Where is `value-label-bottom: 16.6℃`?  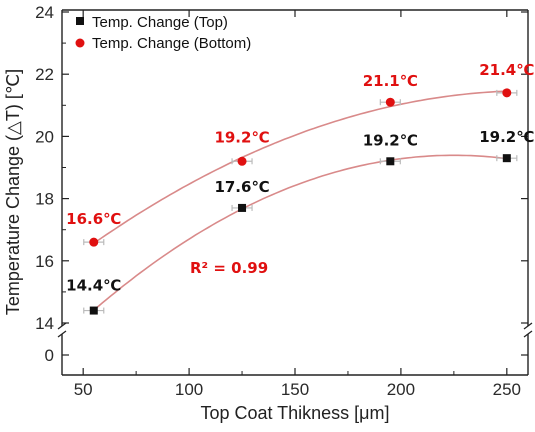
value-label-bottom: 16.6℃ is located at coordinates (93, 219).